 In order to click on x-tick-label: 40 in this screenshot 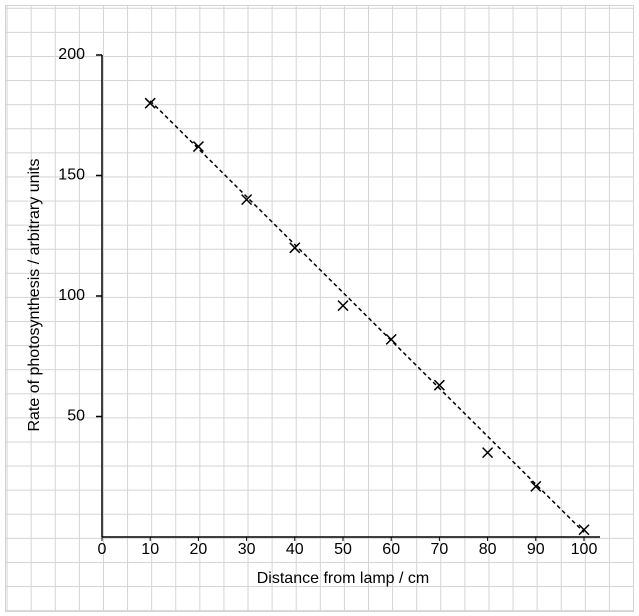, I will do `click(295, 549)`.